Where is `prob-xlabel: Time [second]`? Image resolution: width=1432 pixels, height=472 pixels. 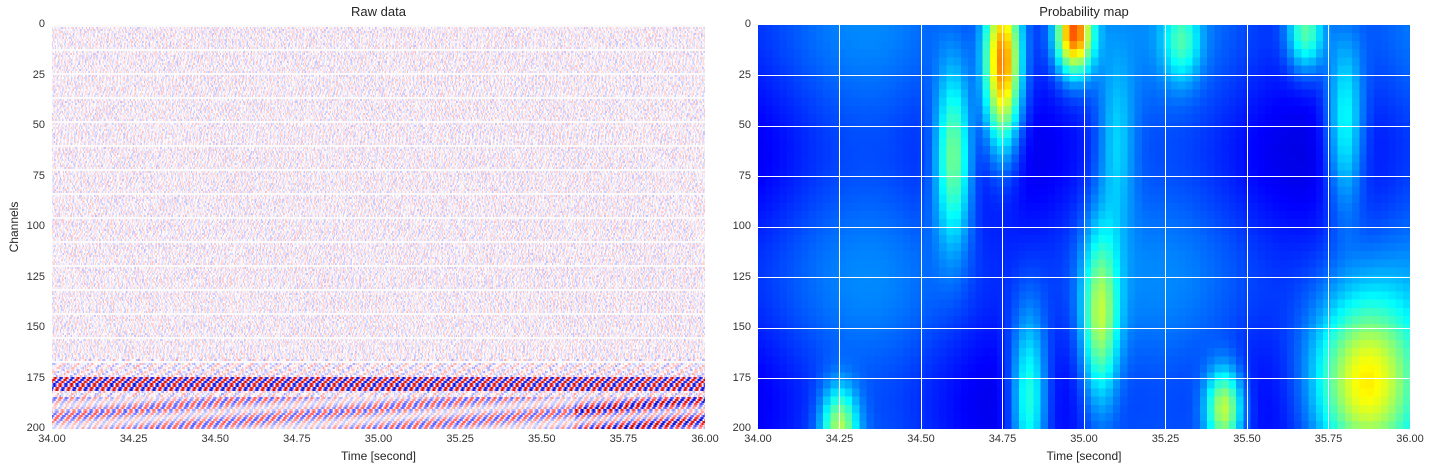
prob-xlabel: Time [second] is located at coordinates (1084, 456).